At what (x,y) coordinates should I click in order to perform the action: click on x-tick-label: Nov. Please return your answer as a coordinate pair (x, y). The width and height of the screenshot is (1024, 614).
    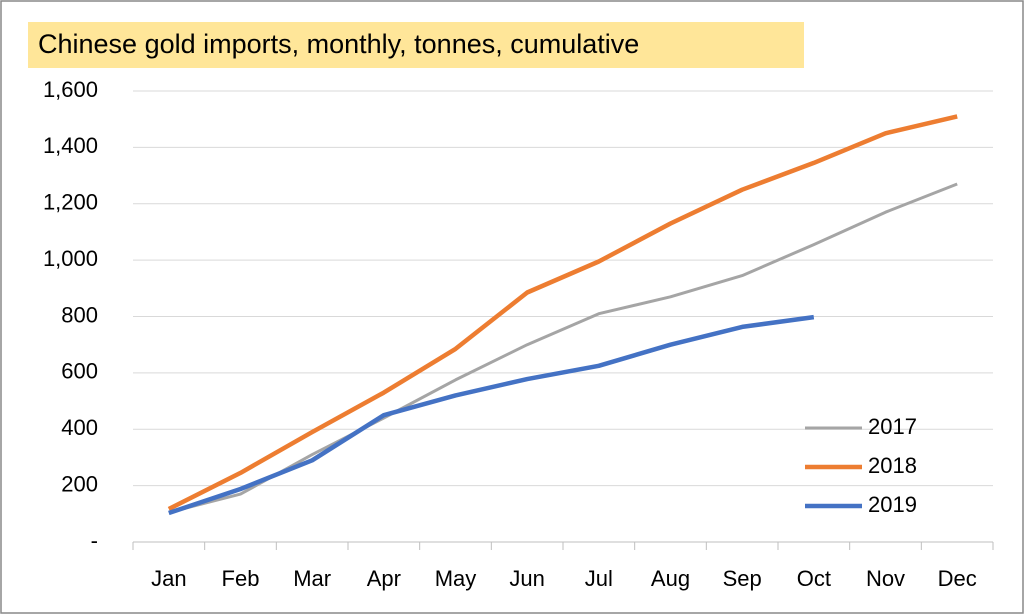
    Looking at the image, I should click on (885, 578).